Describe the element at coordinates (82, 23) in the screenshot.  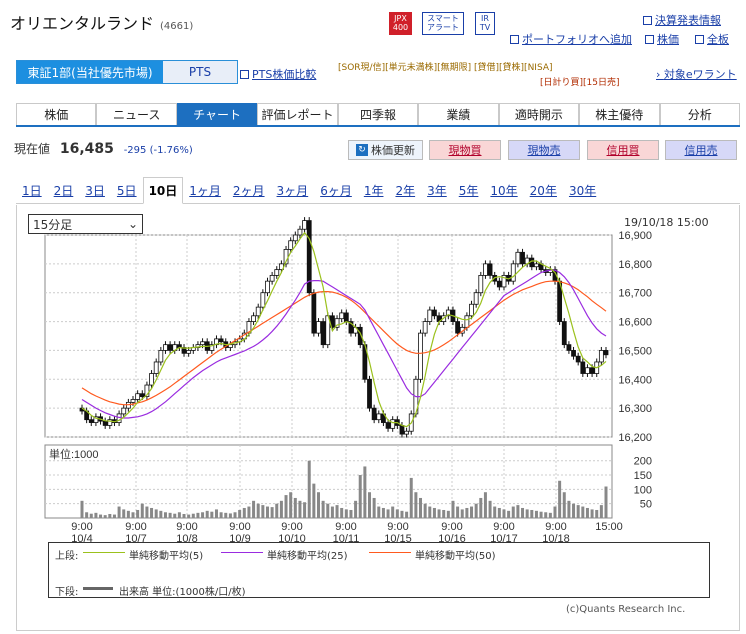
I see `company-name: オリエンタルランド` at that location.